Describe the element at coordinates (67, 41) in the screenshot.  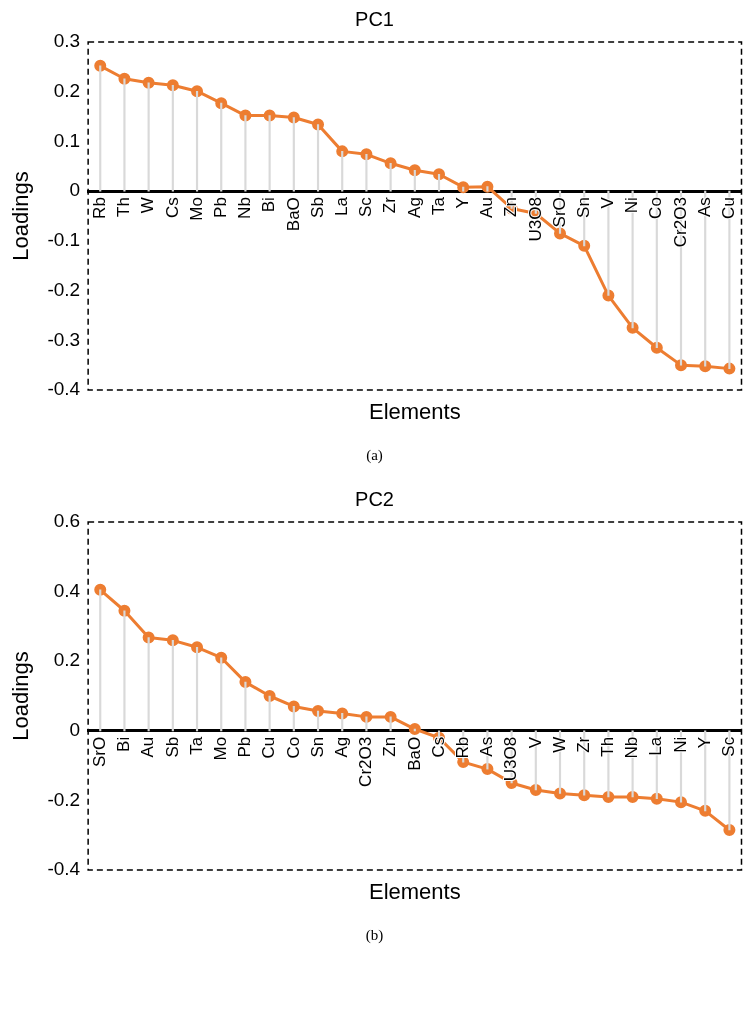
I see `y-tick-label: 0.3` at that location.